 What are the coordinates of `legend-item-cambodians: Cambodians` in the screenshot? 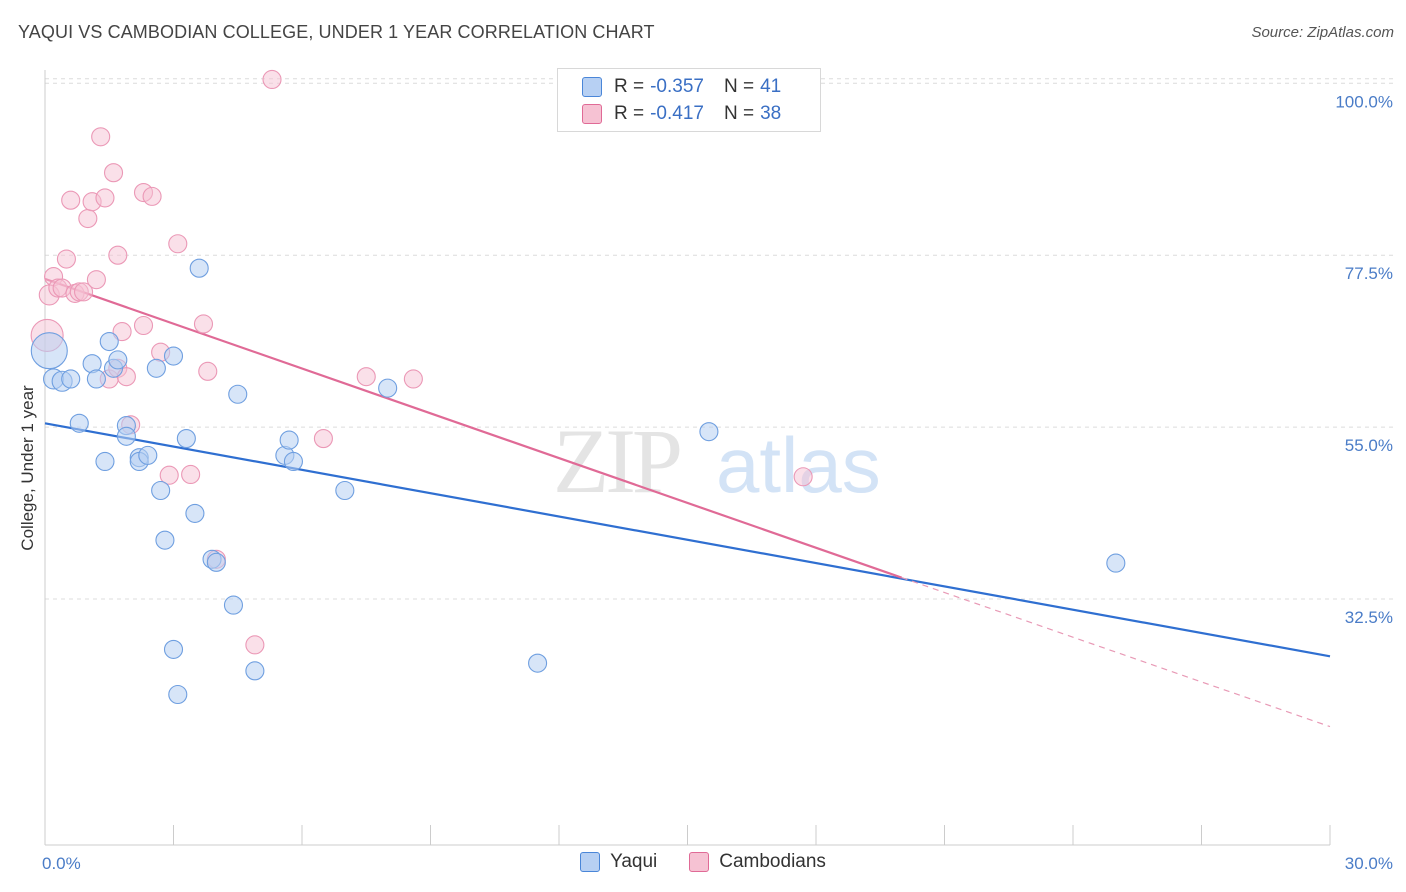 It's located at (757, 862).